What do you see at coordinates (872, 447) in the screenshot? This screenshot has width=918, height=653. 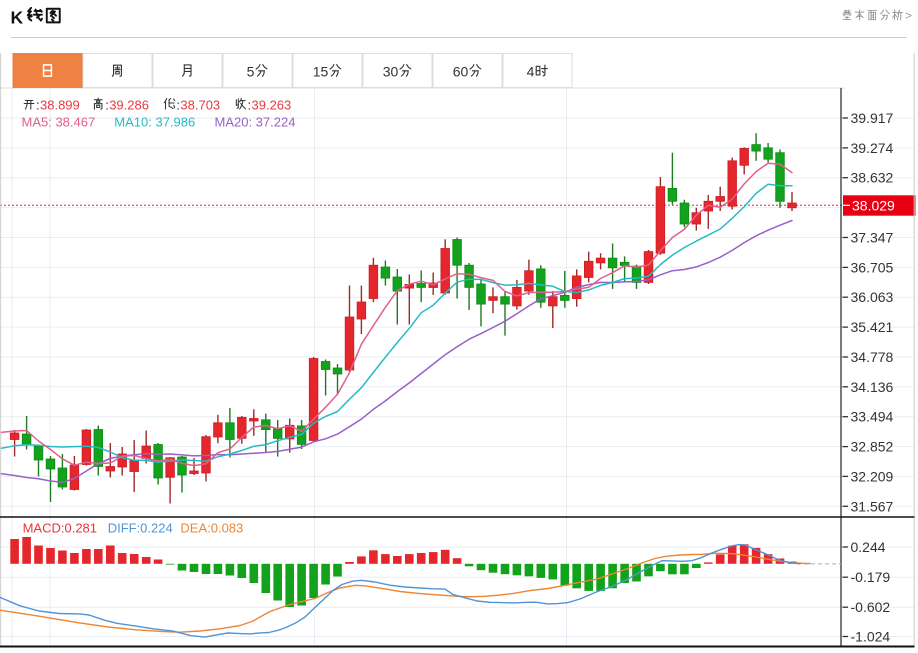 I see `svg-text: 32.852` at bounding box center [872, 447].